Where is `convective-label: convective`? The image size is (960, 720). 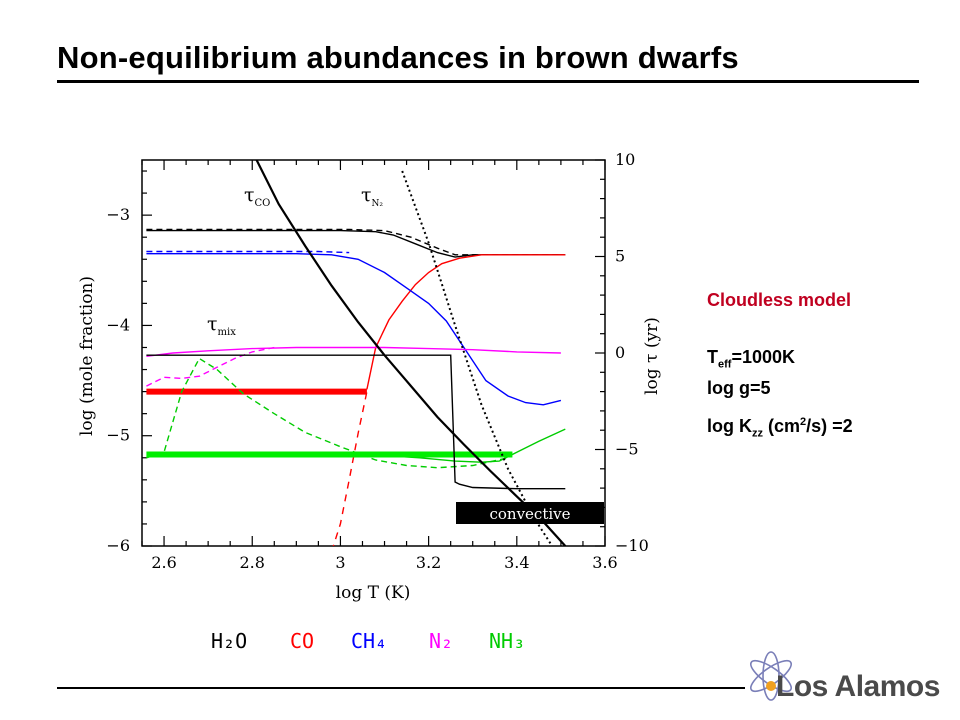 convective-label: convective is located at coordinates (529, 514).